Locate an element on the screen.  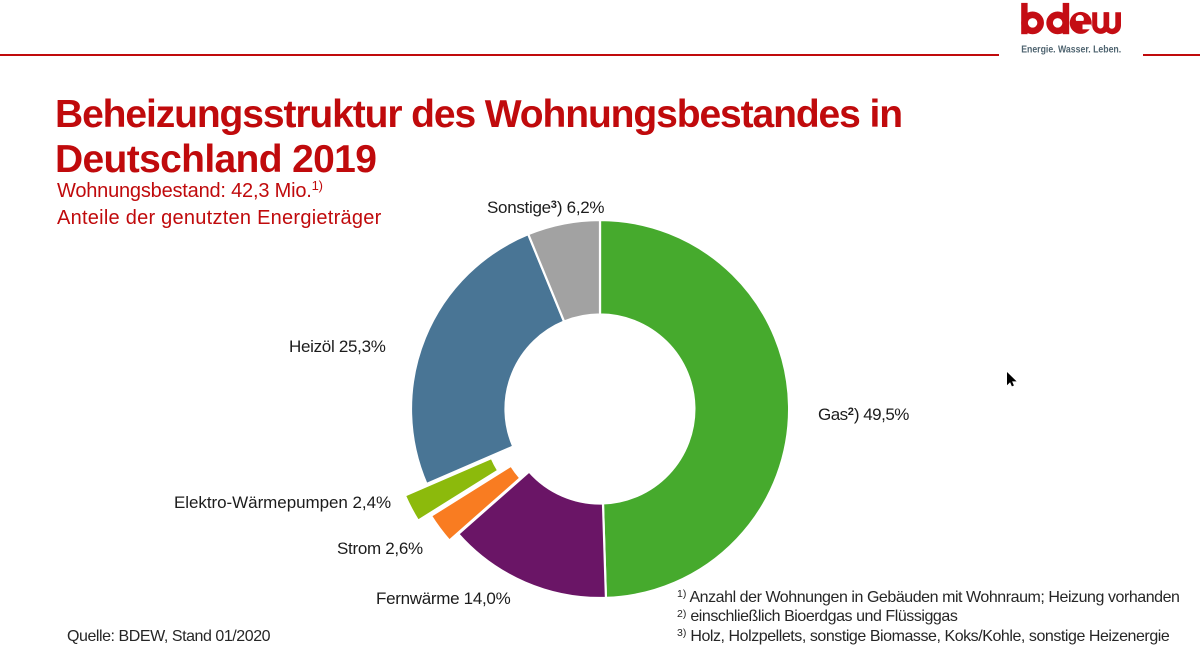
svg-text: Energie. Wasser. Leben. is located at coordinates (1071, 49).